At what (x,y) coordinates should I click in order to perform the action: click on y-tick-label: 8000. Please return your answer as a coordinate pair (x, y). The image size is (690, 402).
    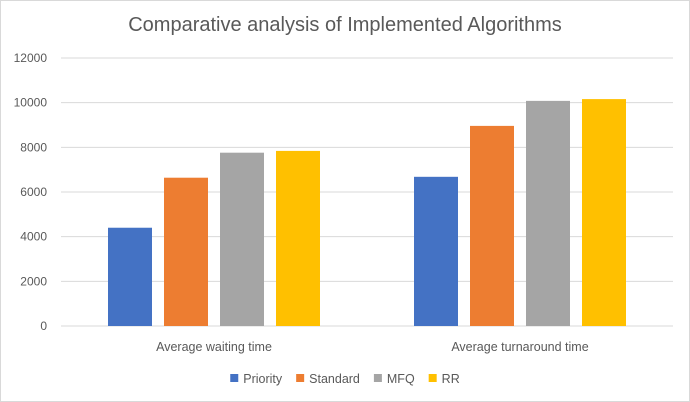
    Looking at the image, I should click on (33, 147).